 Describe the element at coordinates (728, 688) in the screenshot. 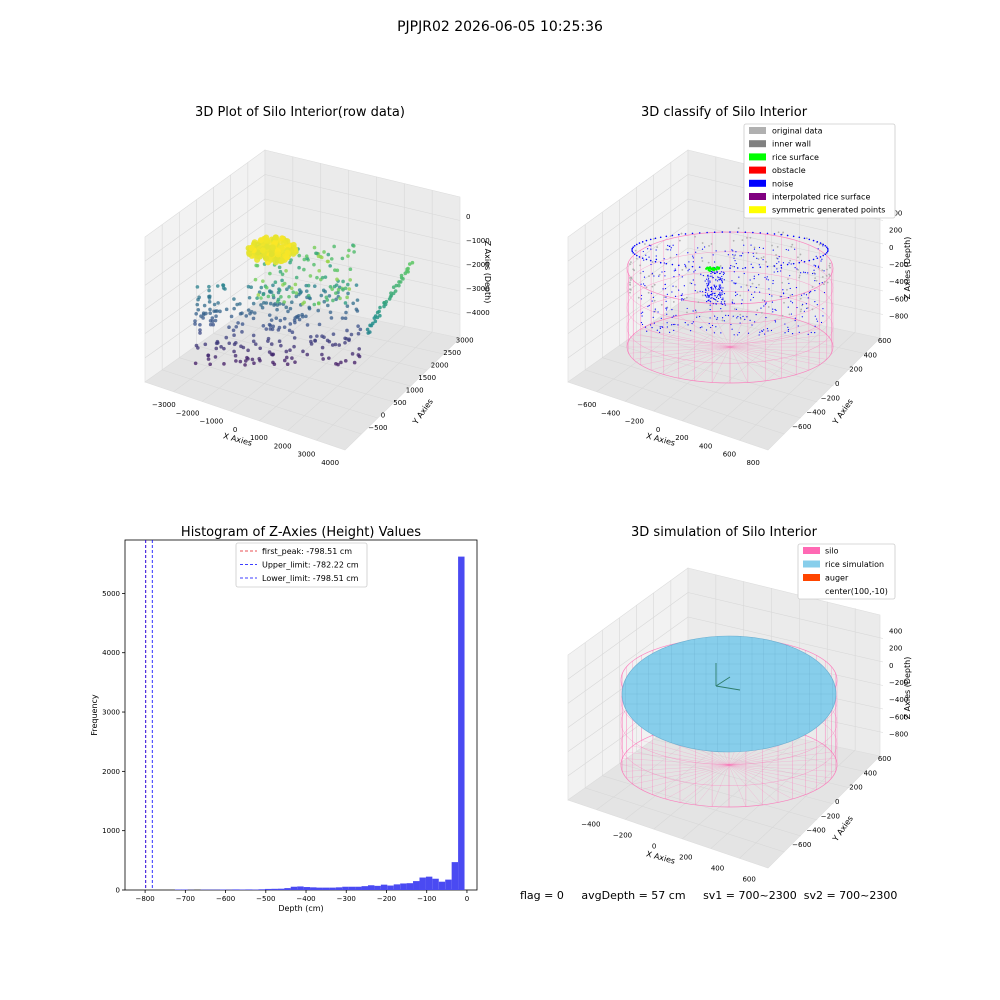

I see `center-axis` at that location.